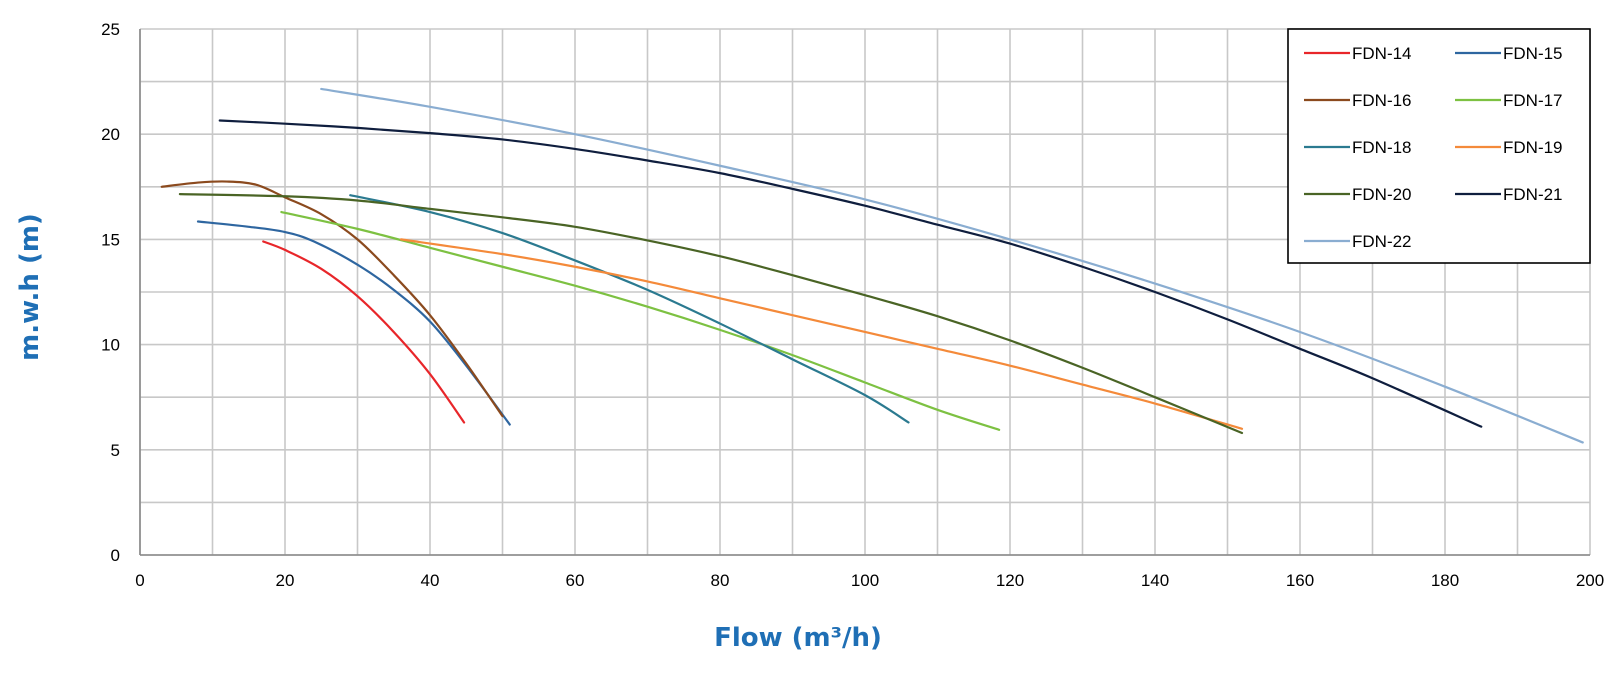 This screenshot has height=673, width=1613. I want to click on x-tick-label-120: 120, so click(1010, 580).